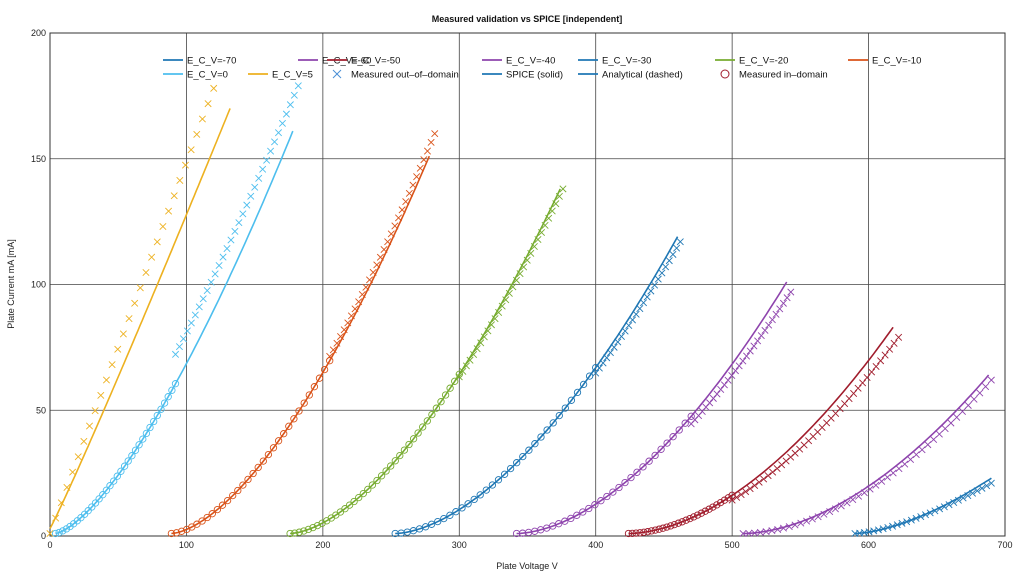 This screenshot has width=1024, height=576. What do you see at coordinates (534, 75) in the screenshot?
I see `legend-label: SPICE (solid)` at bounding box center [534, 75].